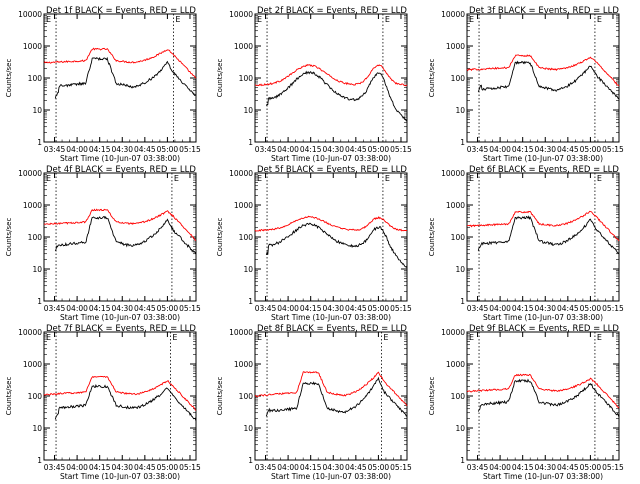  I want to click on panel-title: Det 6f BLACK = Events, RED = LLD, so click(544, 170).